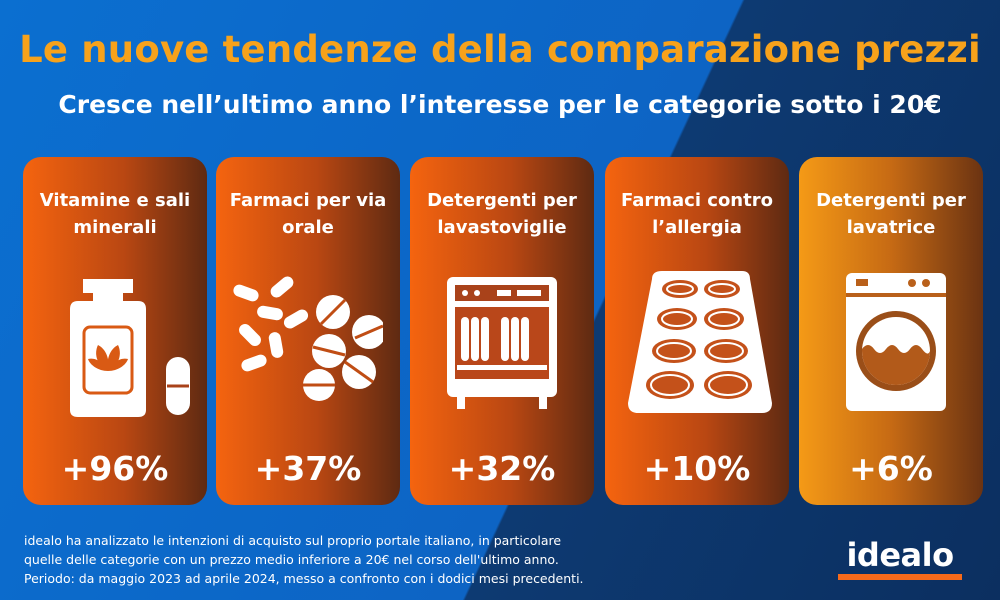 The height and width of the screenshot is (600, 1000). Describe the element at coordinates (896, 342) in the screenshot. I see `washing-machine-icon` at that location.